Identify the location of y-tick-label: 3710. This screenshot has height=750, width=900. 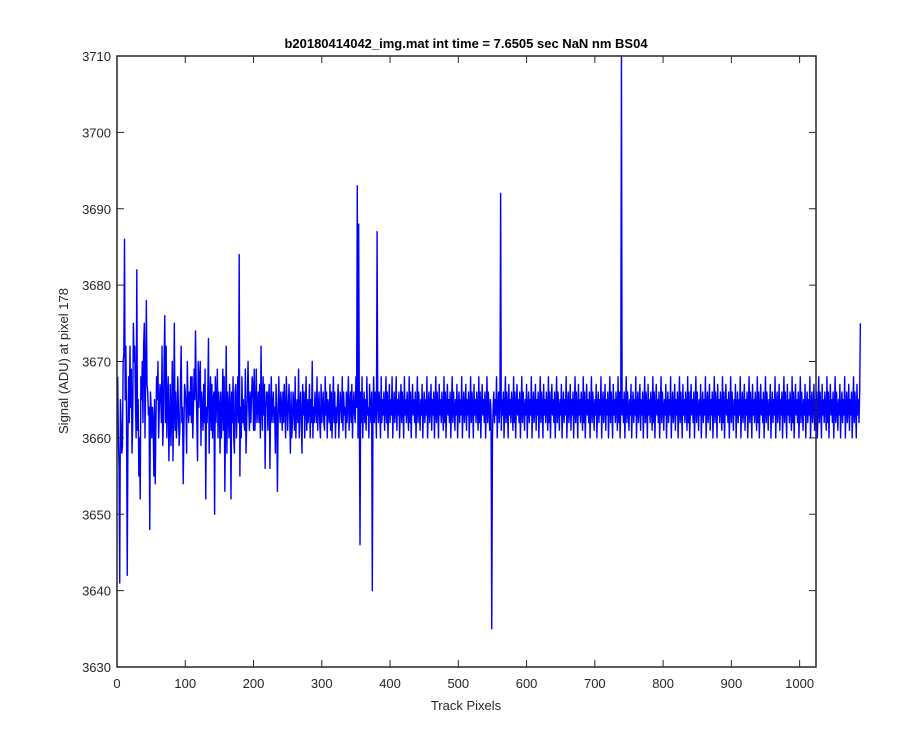
(96, 56).